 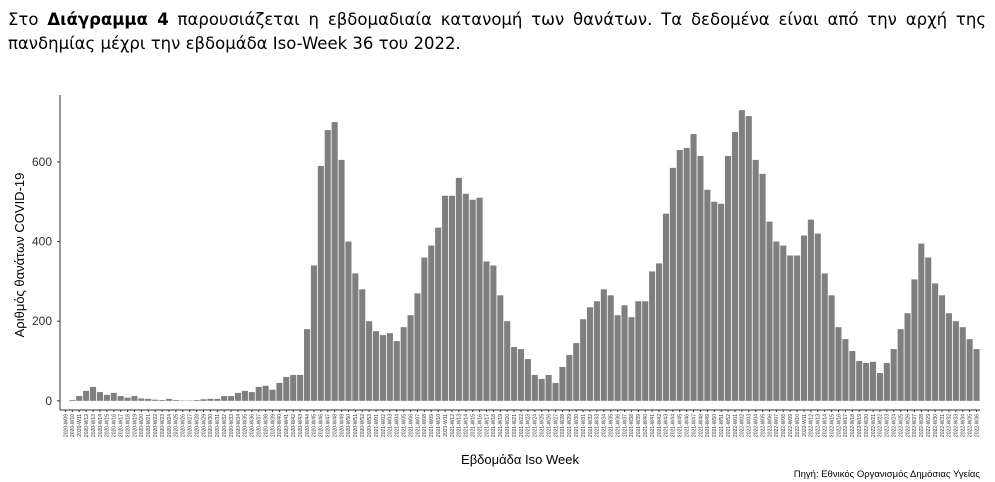 I want to click on x-tick-label: 2022-W06, so click(x=770, y=425).